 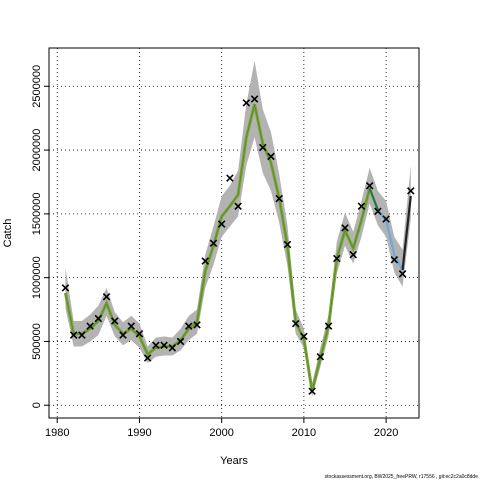 I want to click on y-tick-label: 1000000, so click(x=37, y=277).